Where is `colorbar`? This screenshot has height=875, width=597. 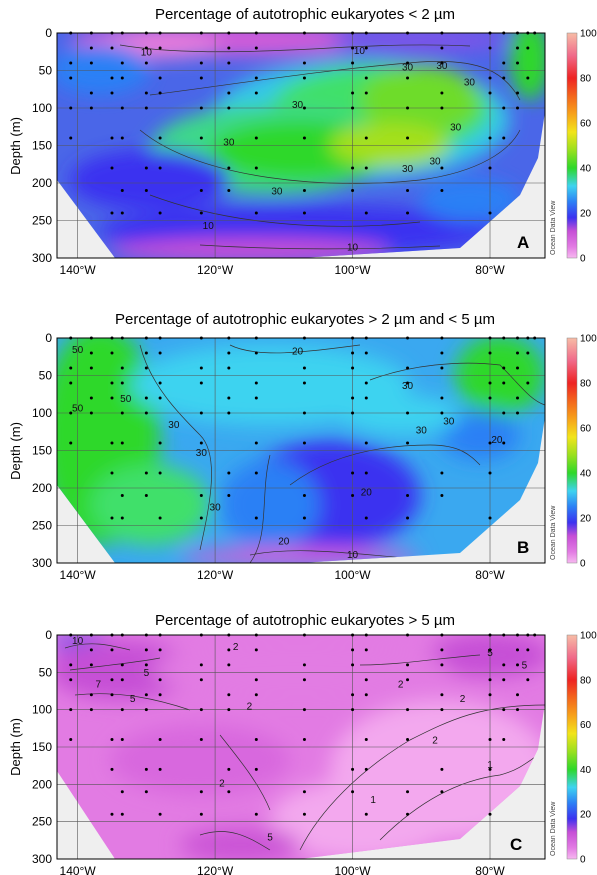 colorbar is located at coordinates (572, 747).